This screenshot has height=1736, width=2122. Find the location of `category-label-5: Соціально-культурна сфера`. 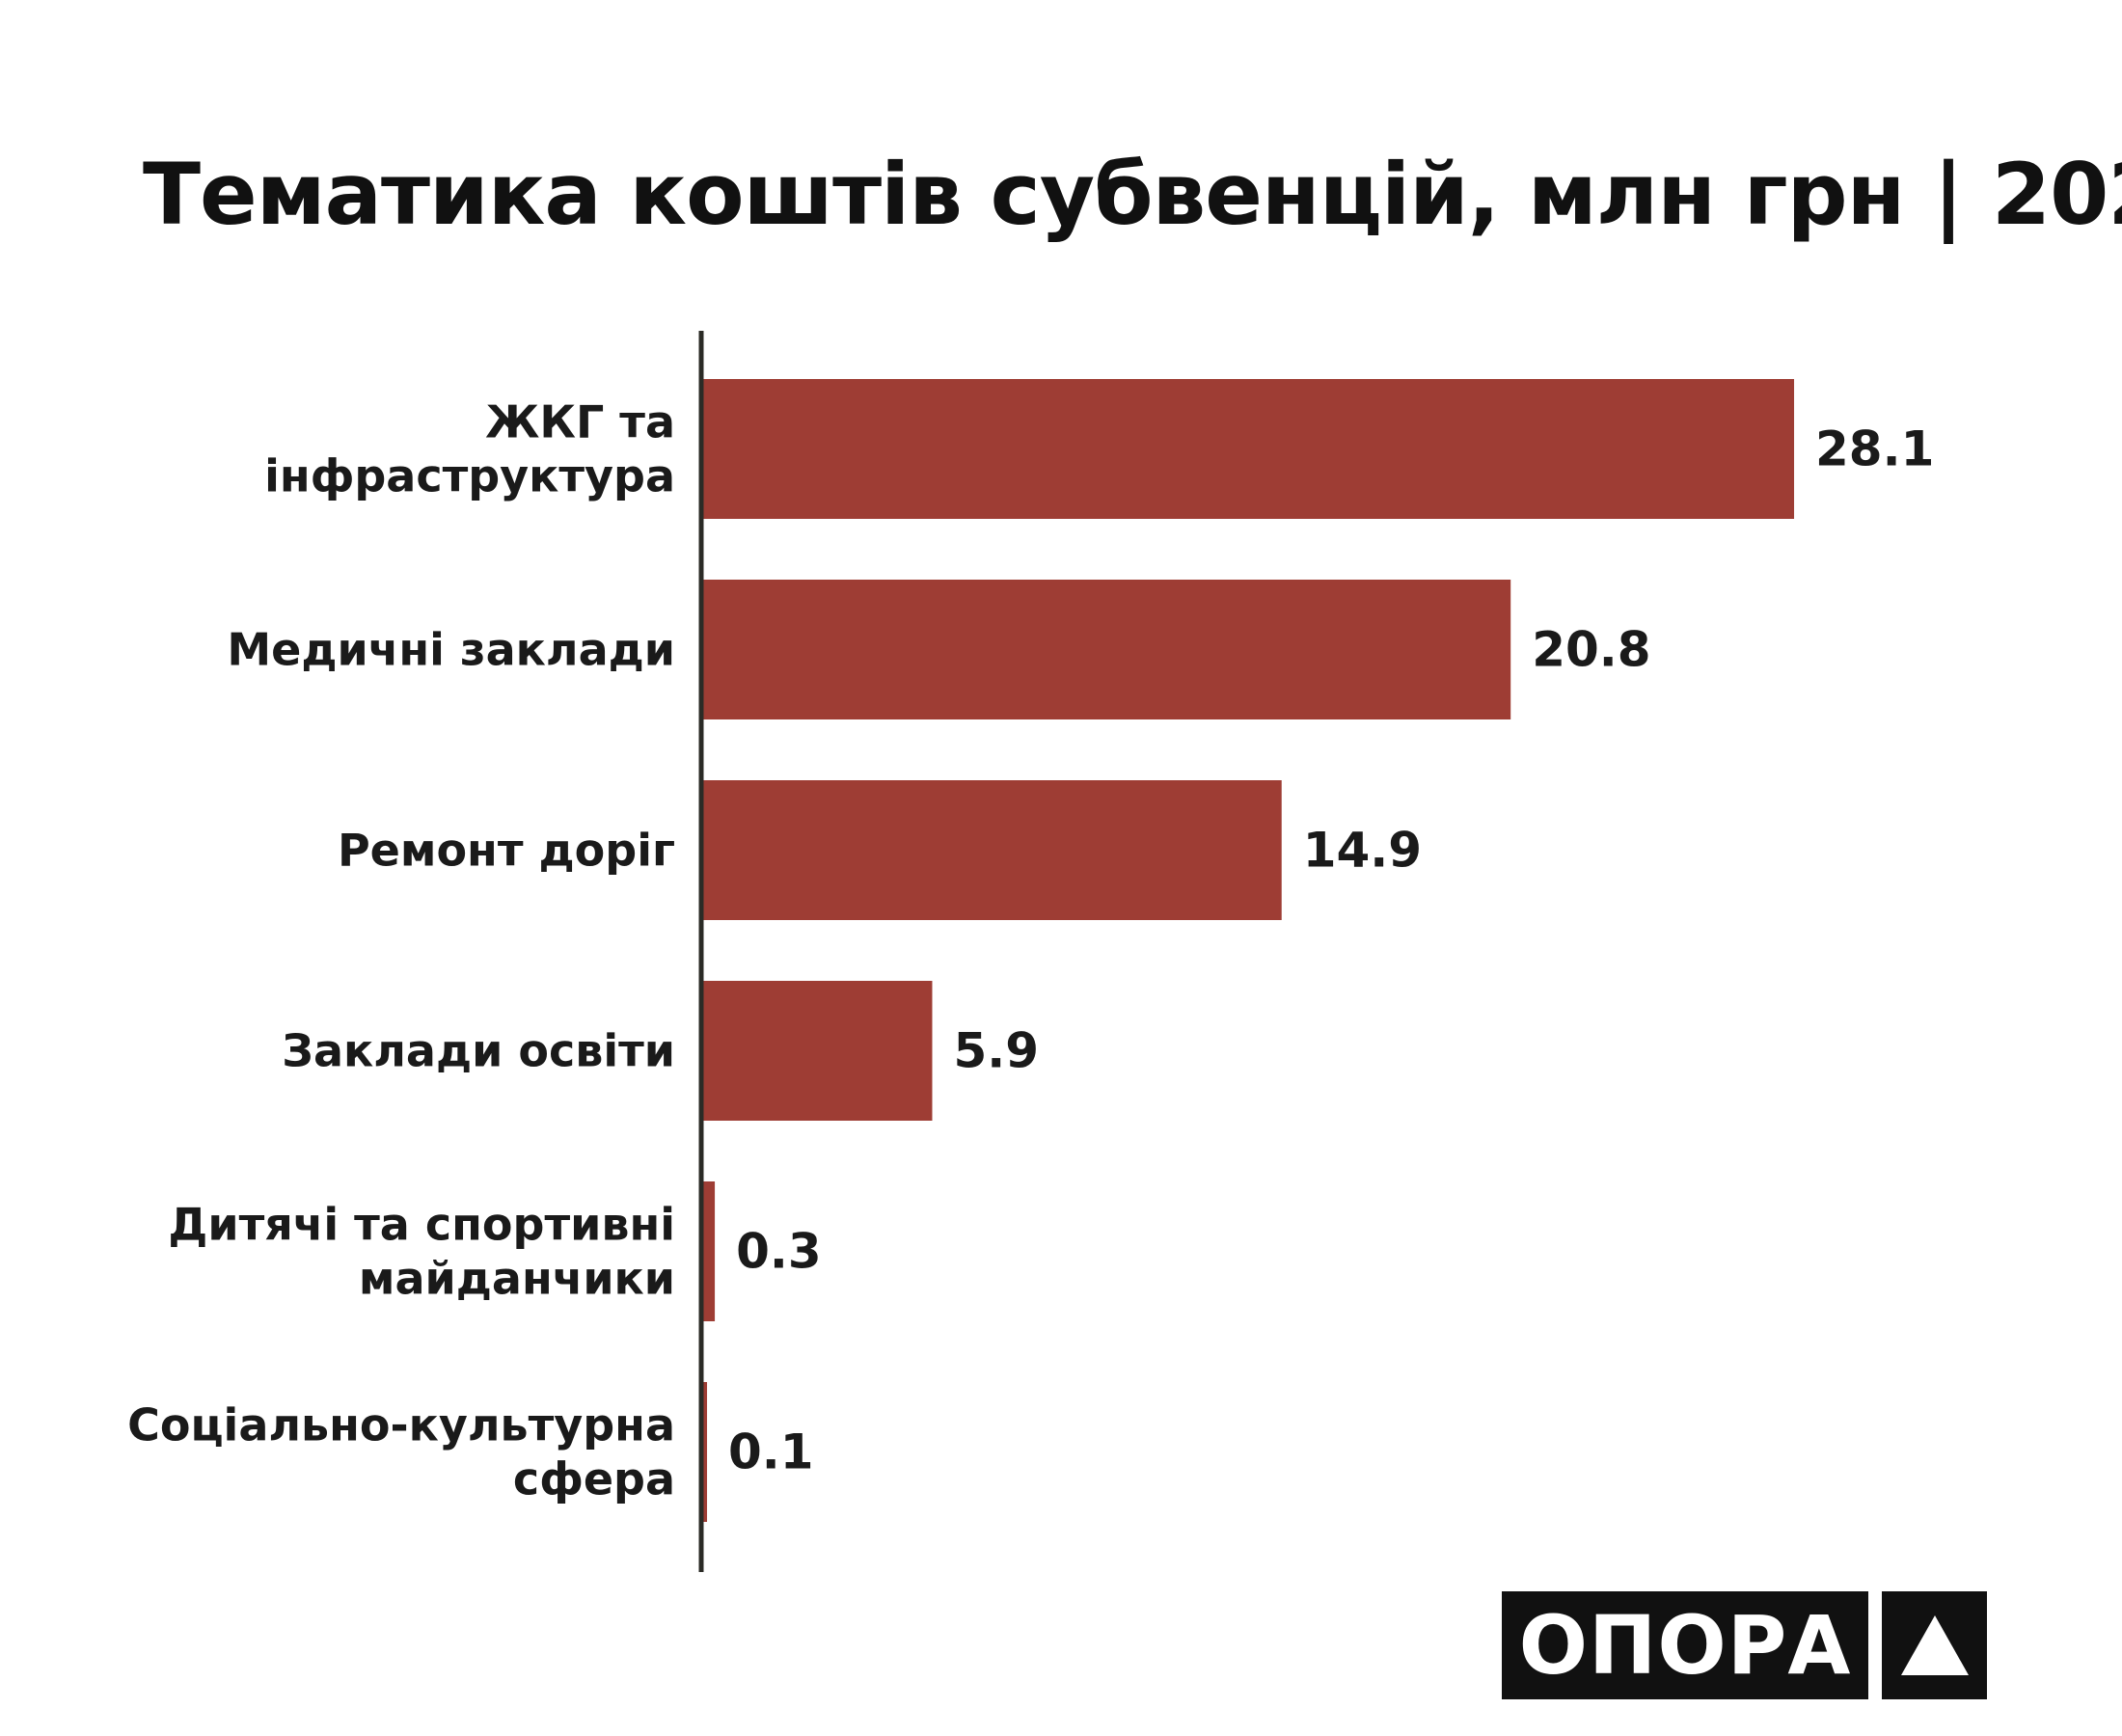

category-label-5: Соціально-культурна сфера is located at coordinates (401, 1452).